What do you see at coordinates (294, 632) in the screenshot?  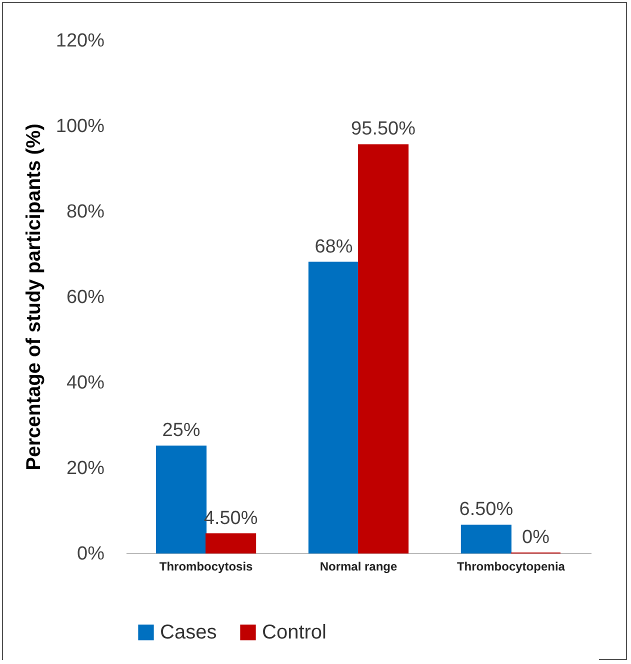 I see `legend-label: Control` at bounding box center [294, 632].